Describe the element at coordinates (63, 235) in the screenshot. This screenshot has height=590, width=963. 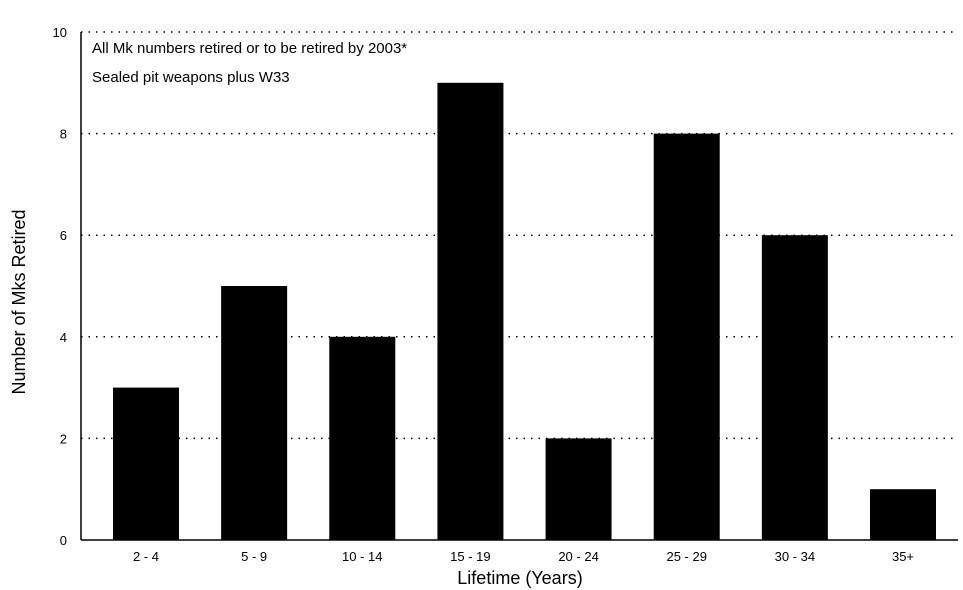
I see `y-tick-label: 6` at that location.